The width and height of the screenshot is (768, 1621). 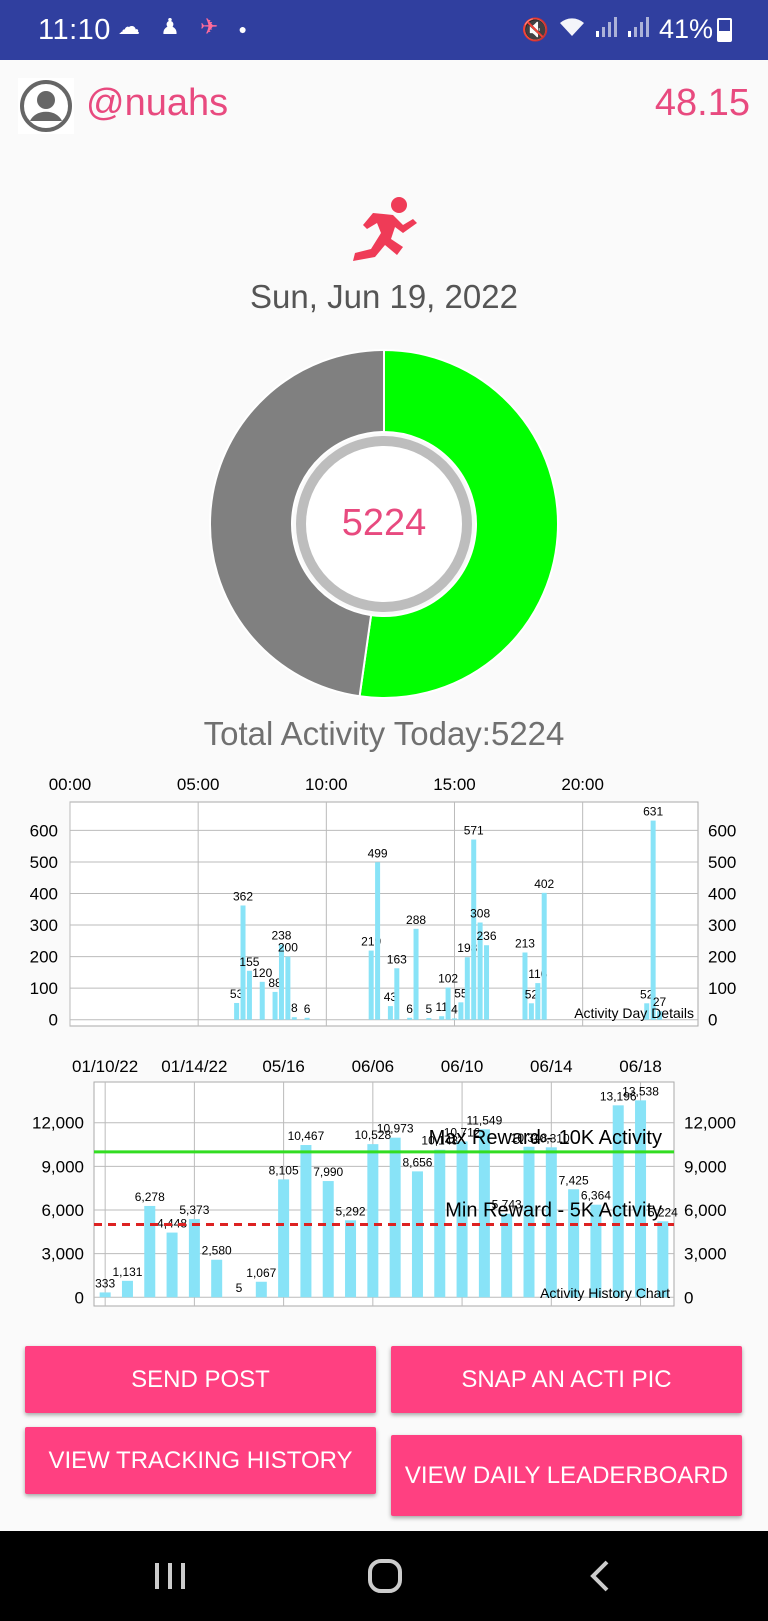 What do you see at coordinates (574, 1180) in the screenshot?
I see `history-bar-label: 7,425` at bounding box center [574, 1180].